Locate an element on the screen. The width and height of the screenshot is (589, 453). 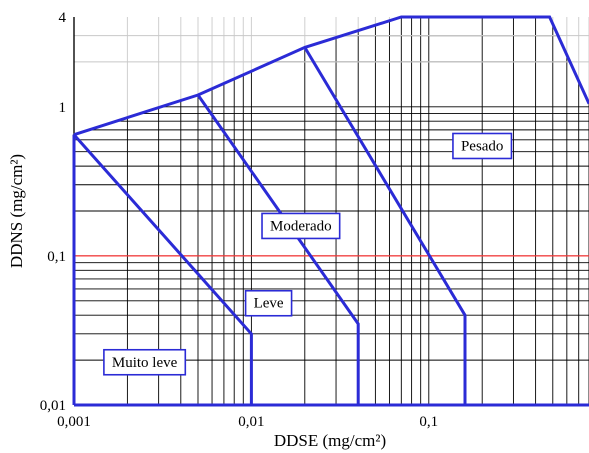
y-tick-label-0: 0,01 is located at coordinates (53, 406).